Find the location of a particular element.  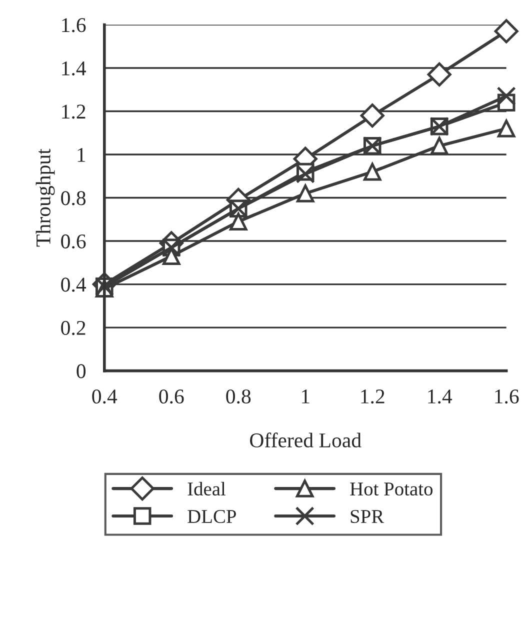

x-tick-label: 0.4 is located at coordinates (105, 396).